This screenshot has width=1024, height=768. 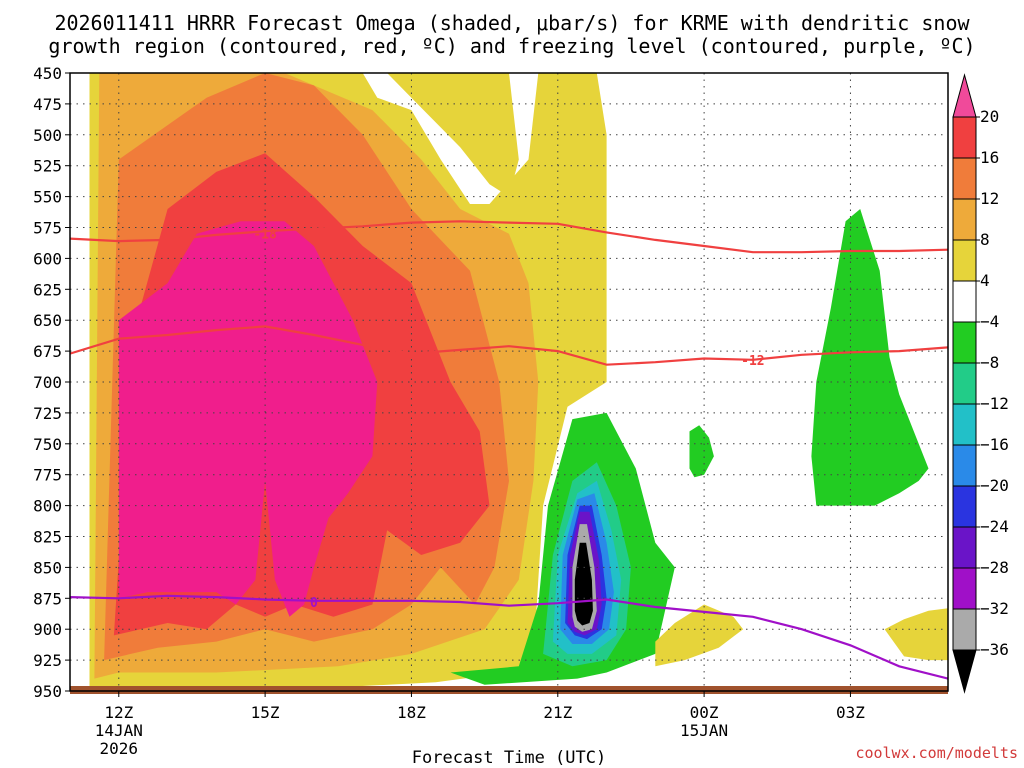 What do you see at coordinates (964, 671) in the screenshot?
I see `colorbar-arrow-bottom` at bounding box center [964, 671].